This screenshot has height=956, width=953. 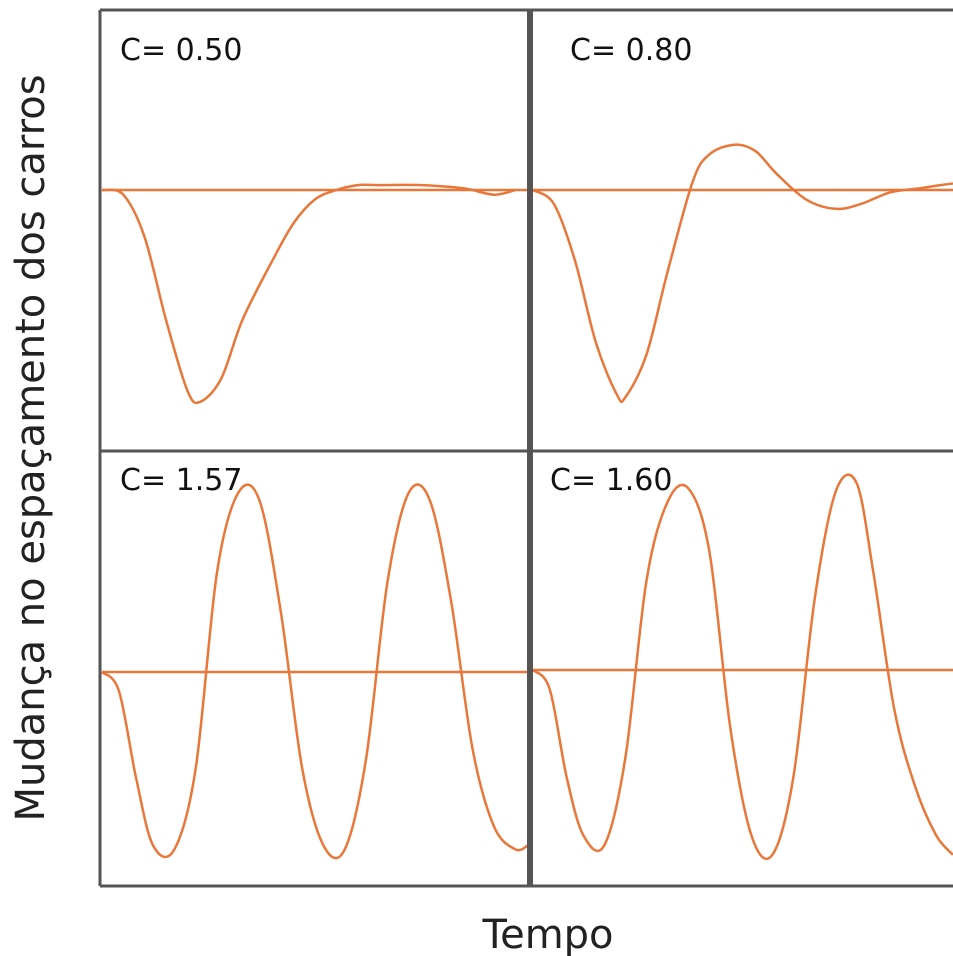 I want to click on panel-label: C= 1.60, so click(x=611, y=480).